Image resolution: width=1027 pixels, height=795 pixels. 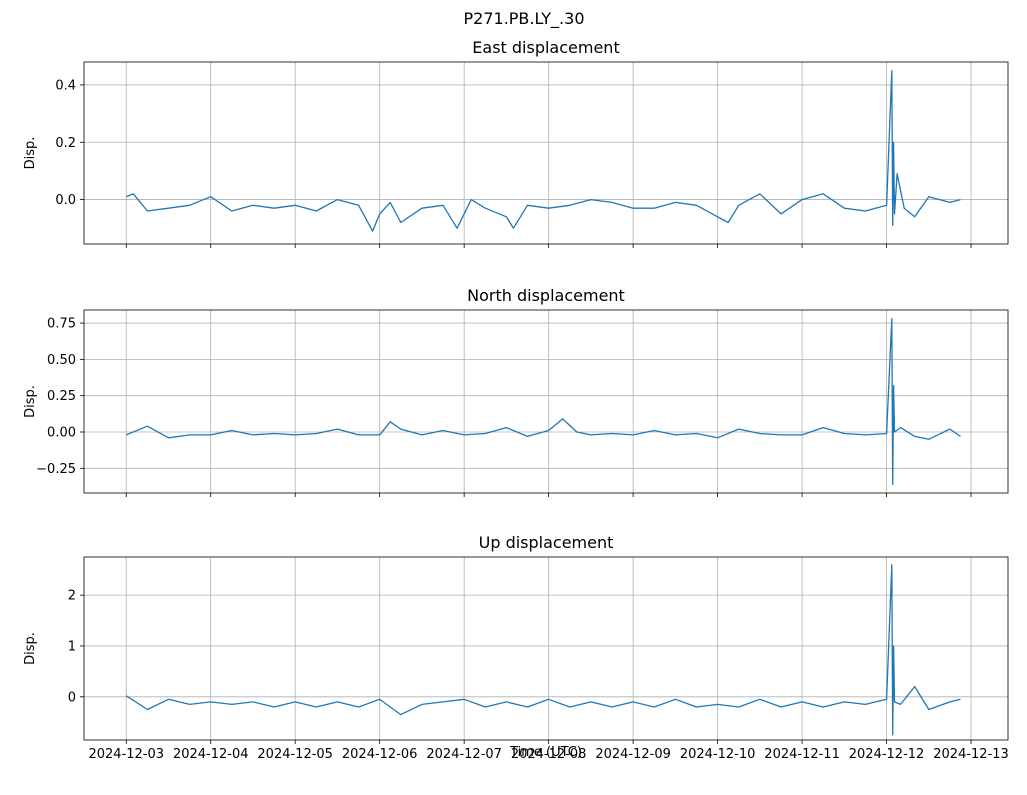 What do you see at coordinates (61, 324) in the screenshot?
I see `y-tick-label: 0.75` at bounding box center [61, 324].